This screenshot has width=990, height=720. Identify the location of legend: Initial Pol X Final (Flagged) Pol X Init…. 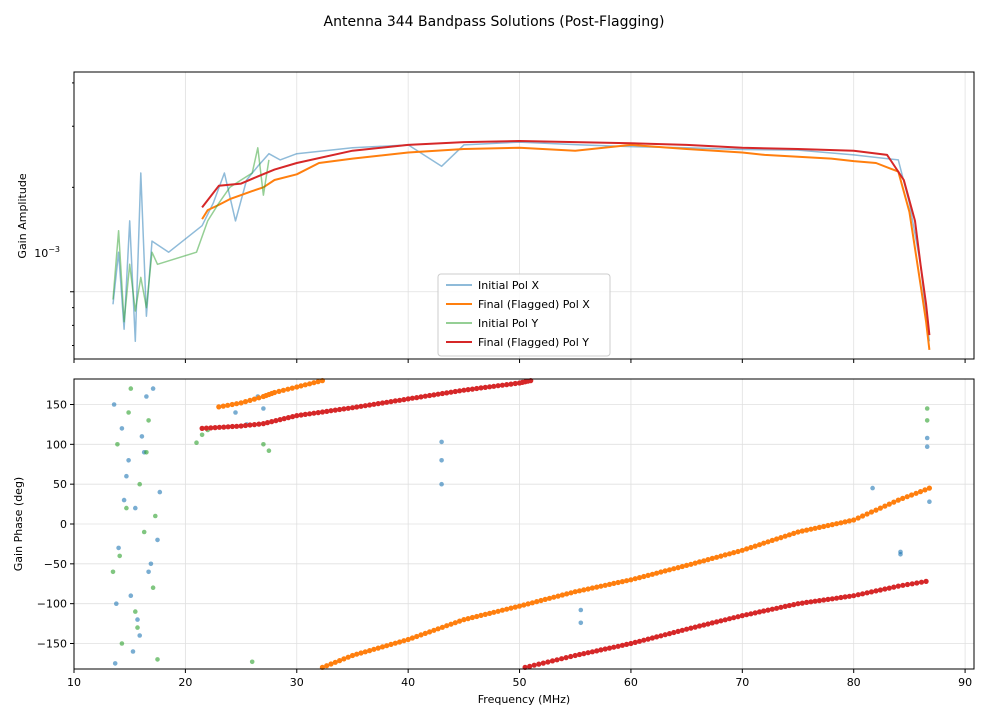
(524, 315).